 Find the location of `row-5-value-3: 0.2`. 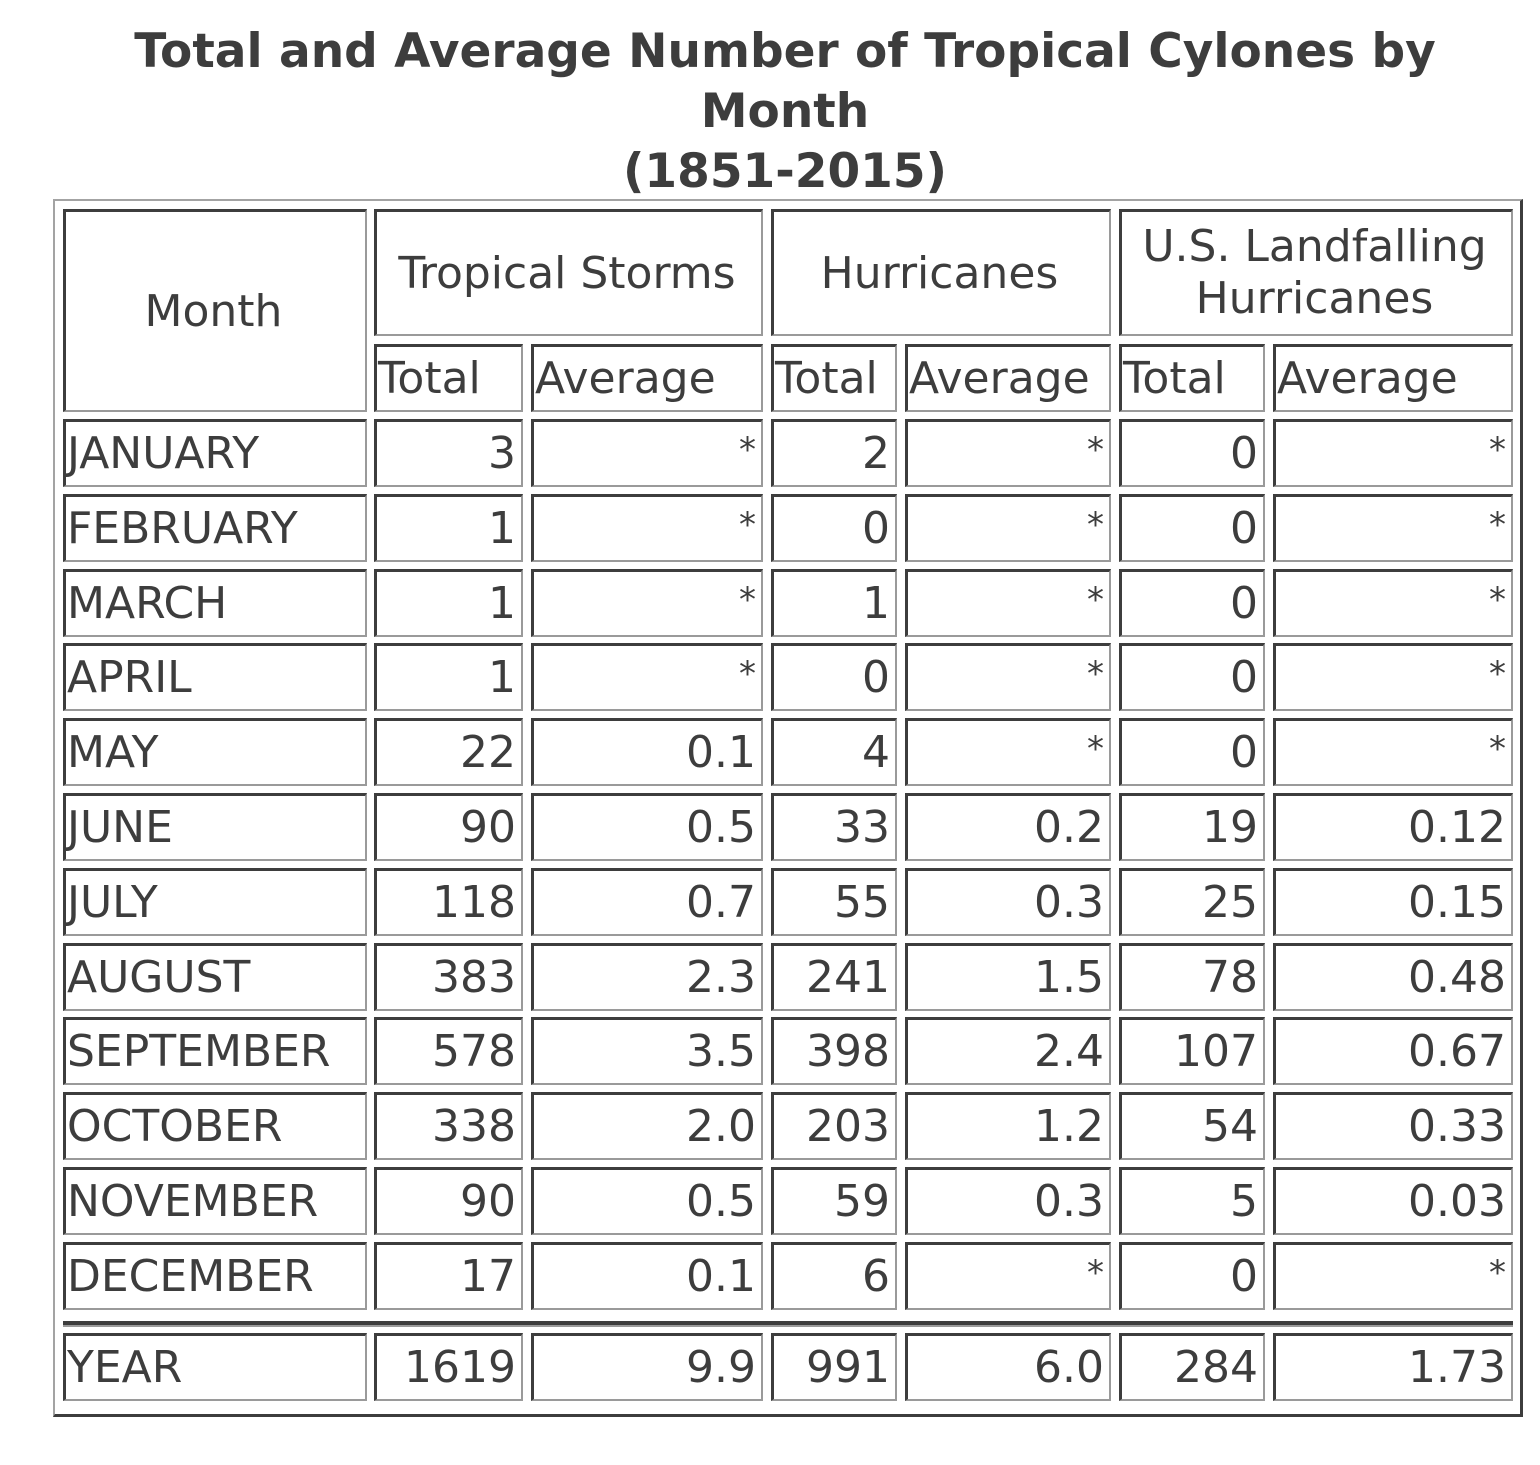

row-5-value-3: 0.2 is located at coordinates (1008, 827).